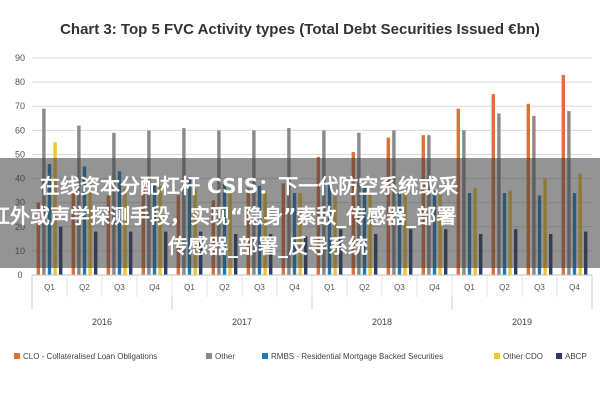  I want to click on y-tick-label: 80, so click(20, 82).